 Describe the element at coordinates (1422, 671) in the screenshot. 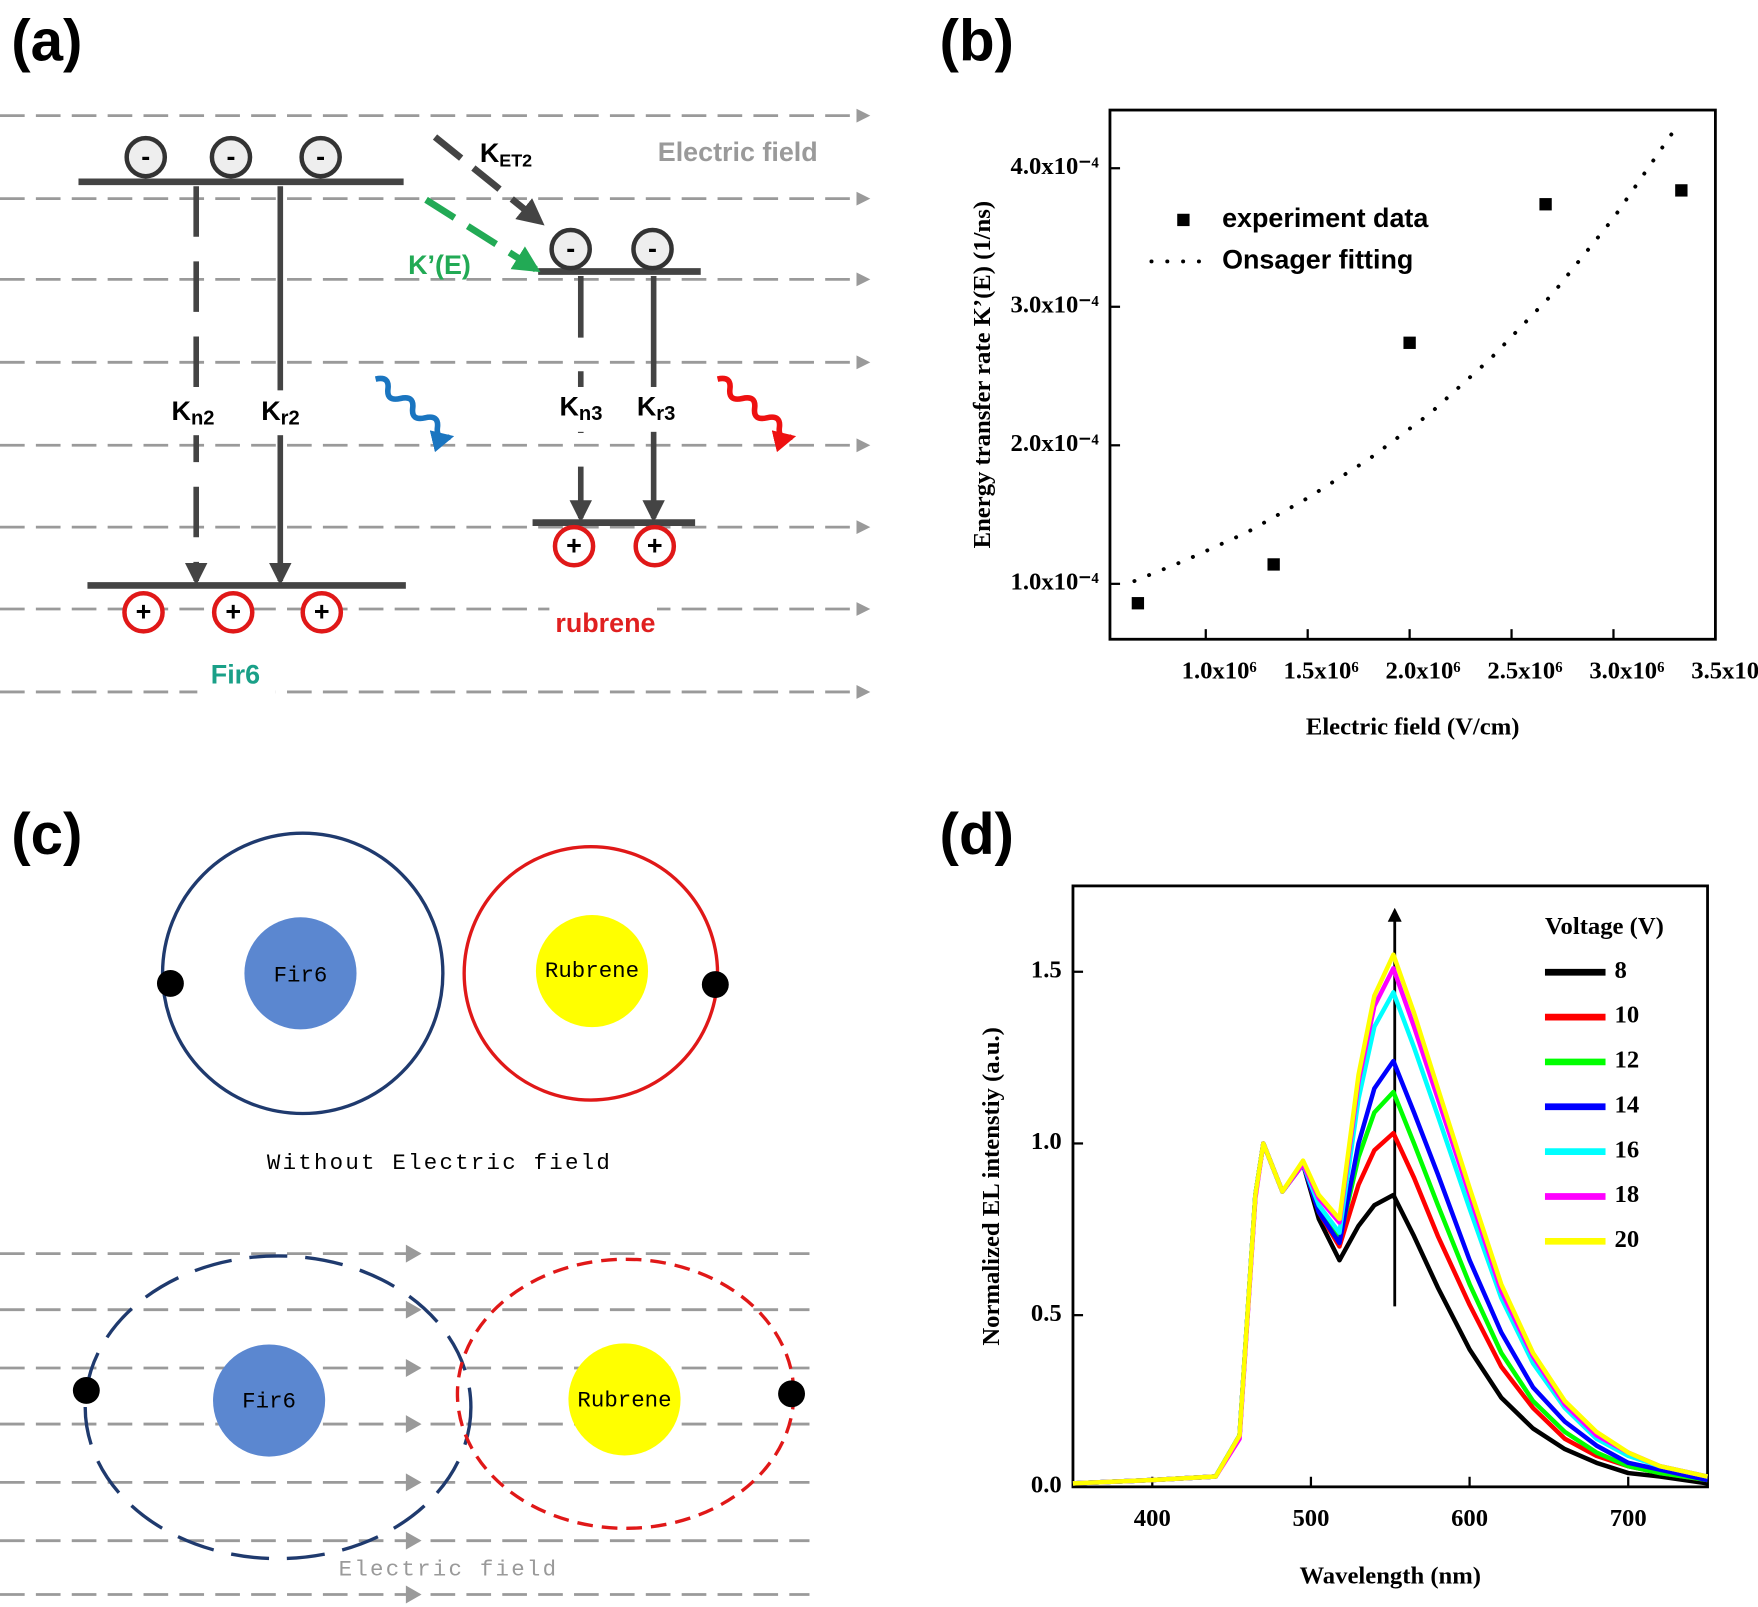

I see `x-tick-label: 2.0x10⁶` at that location.